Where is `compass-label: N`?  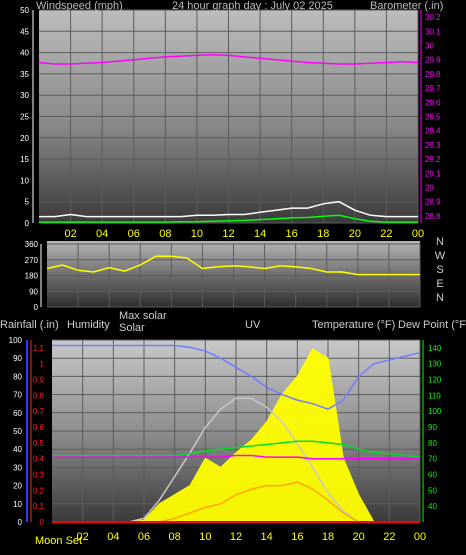 compass-label: N is located at coordinates (440, 298).